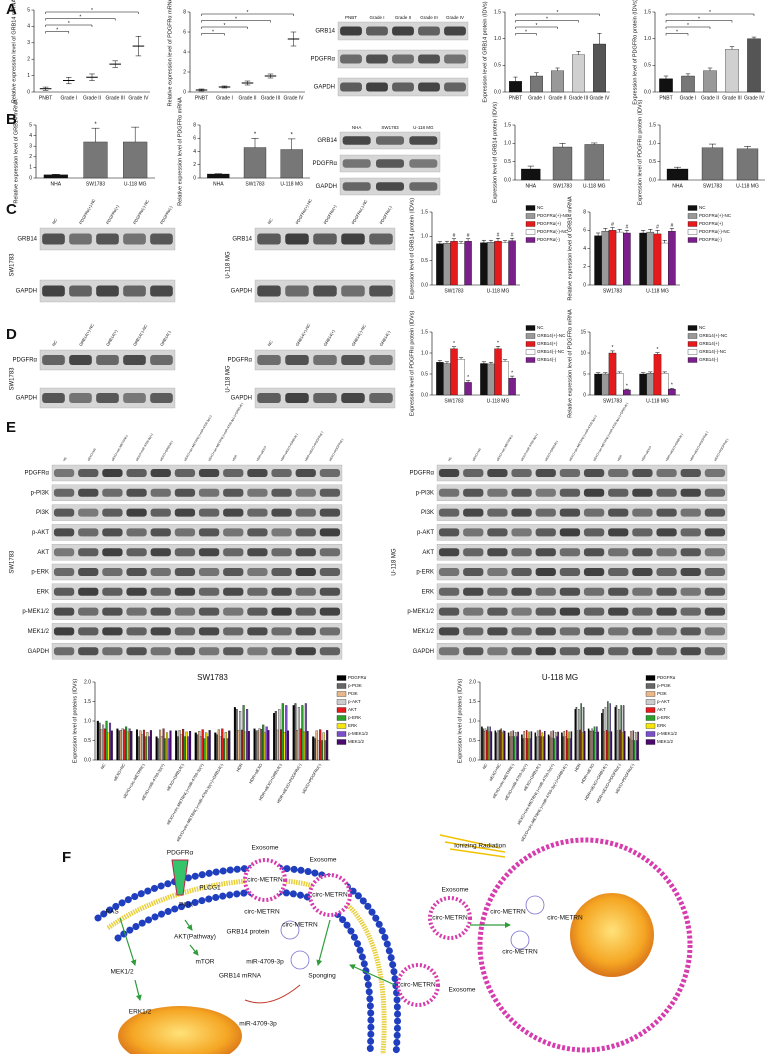  What do you see at coordinates (520, 940) in the screenshot?
I see `rna-loop` at bounding box center [520, 940].